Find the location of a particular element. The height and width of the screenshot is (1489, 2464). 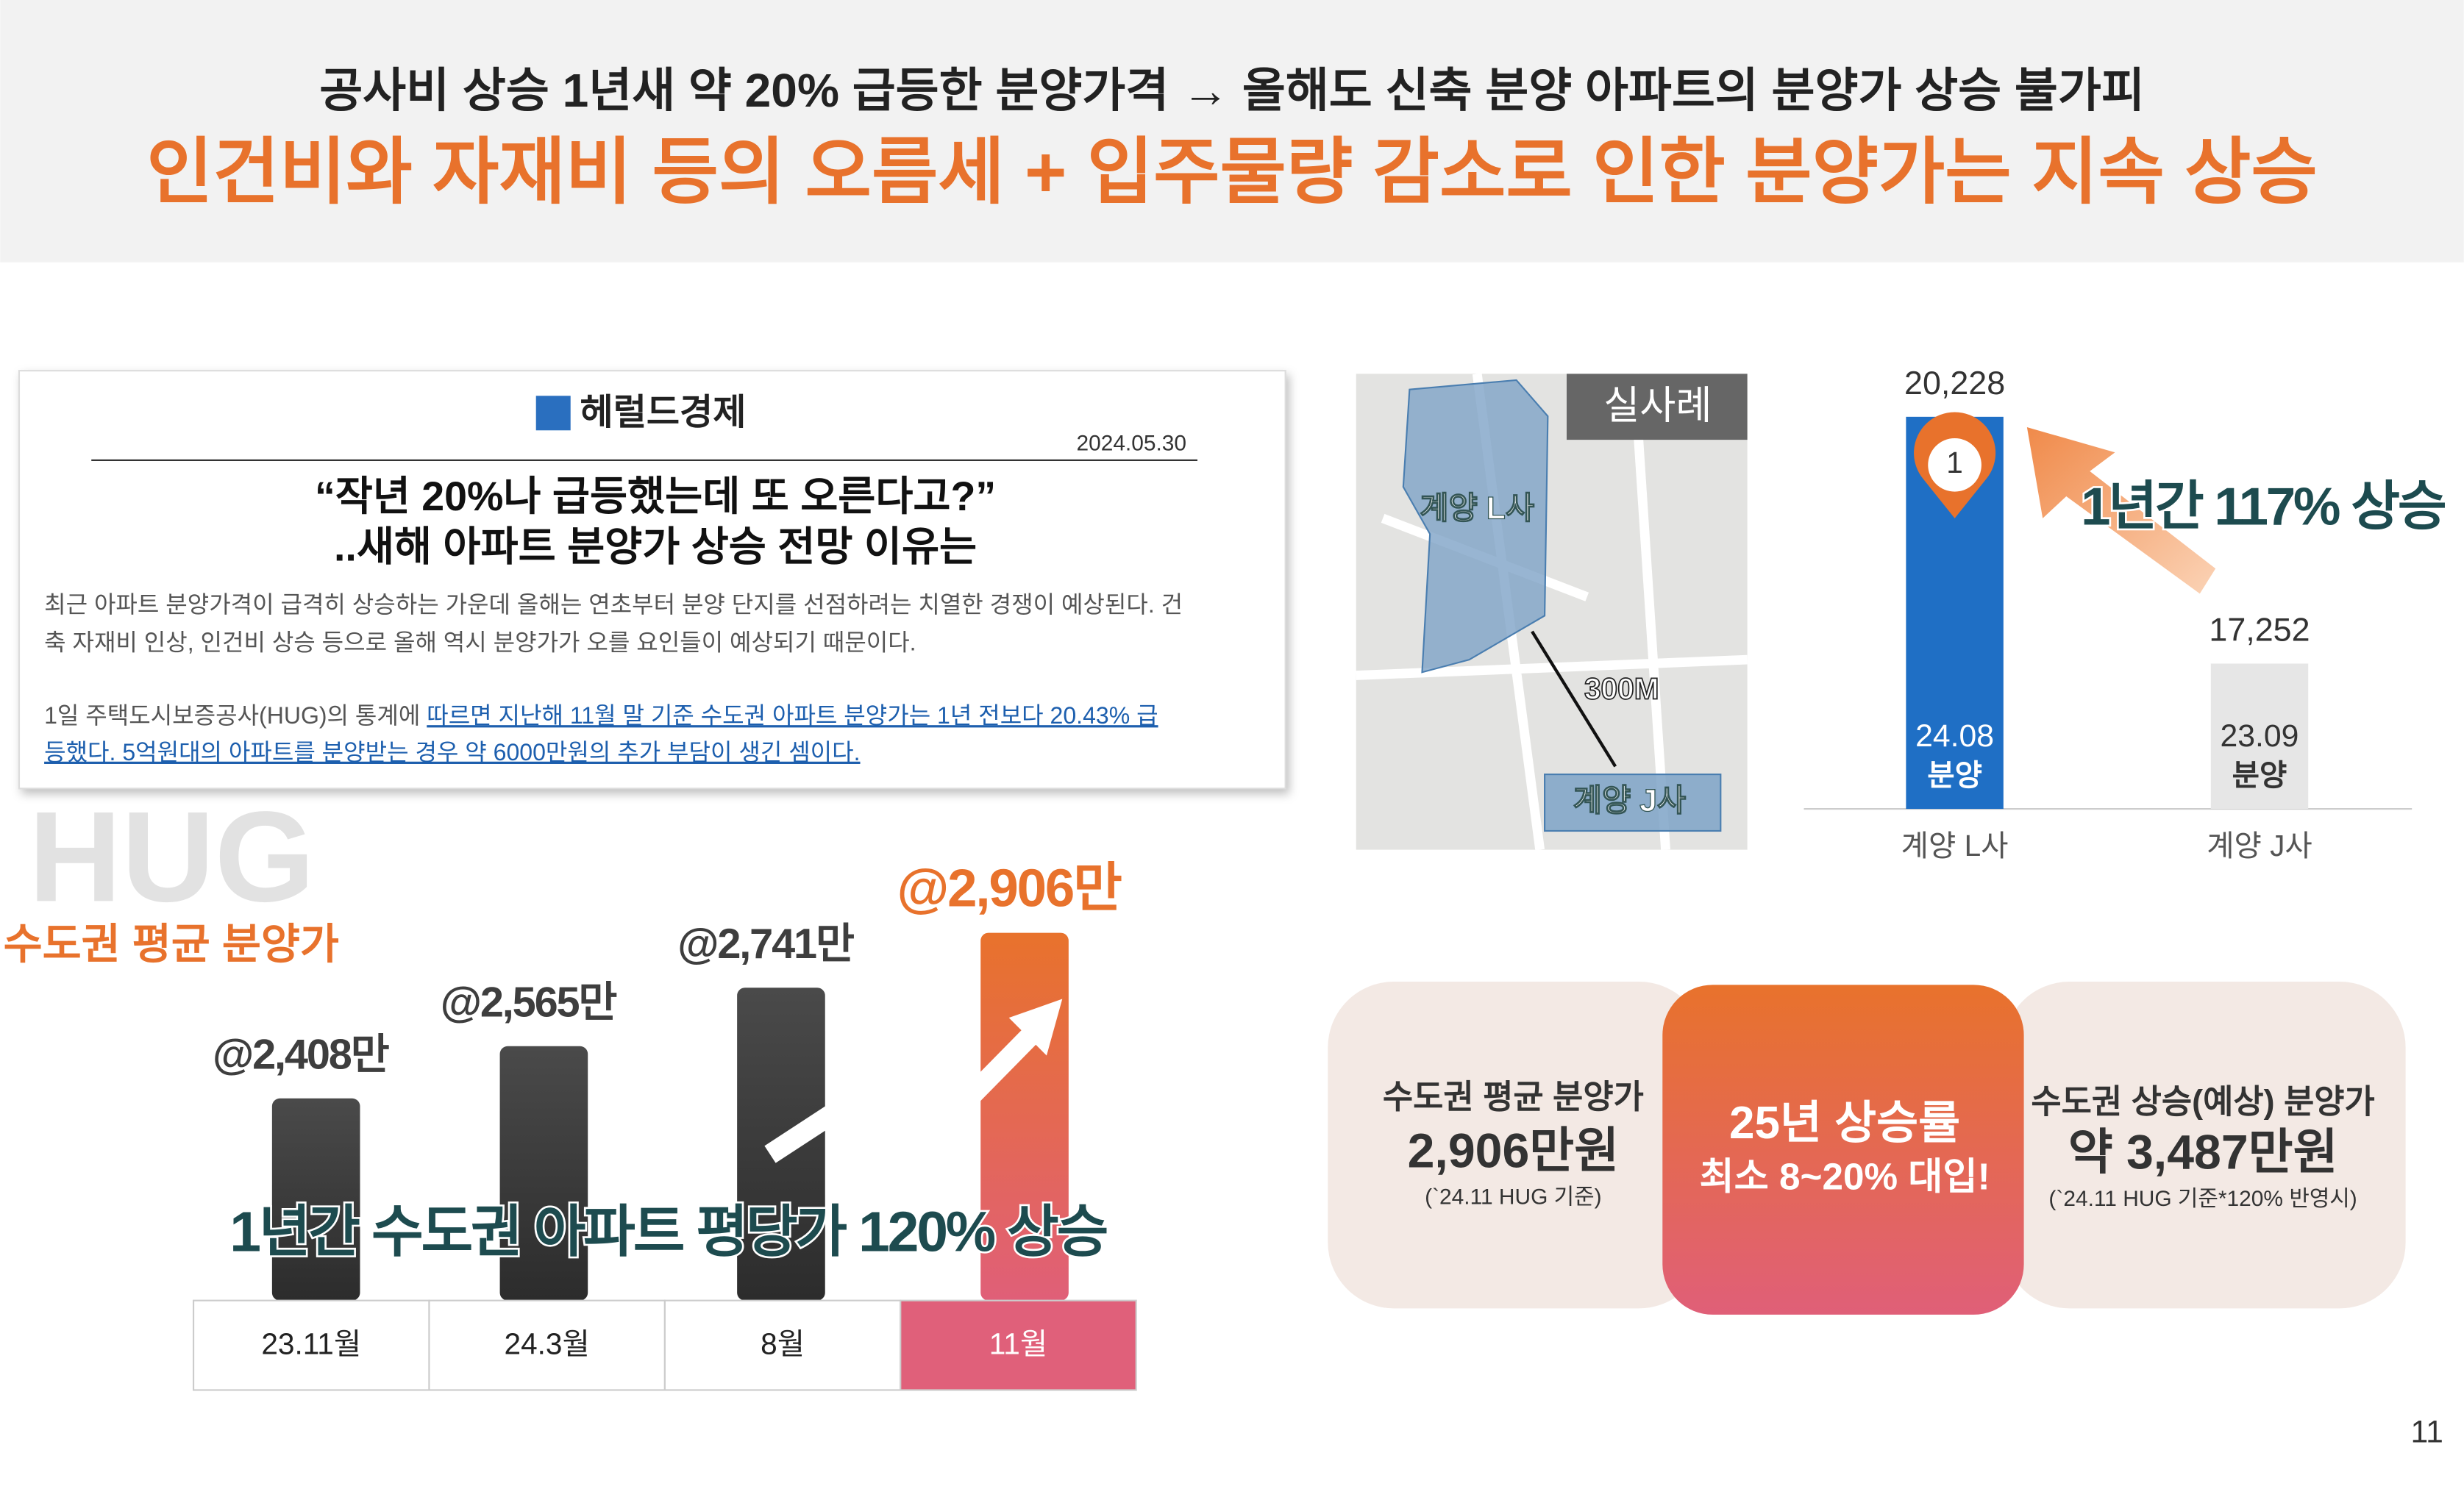

badge: 실사례 is located at coordinates (1657, 406).